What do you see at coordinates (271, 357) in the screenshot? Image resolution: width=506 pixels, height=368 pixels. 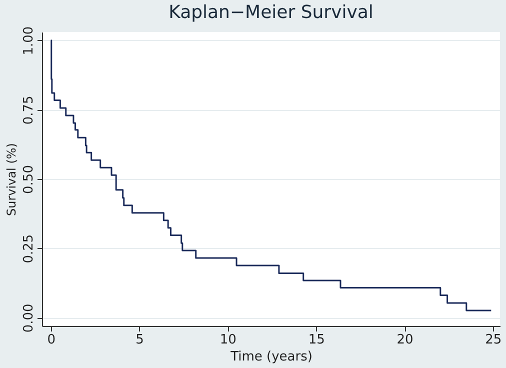 I see `x-axis-title: Time (years)` at bounding box center [271, 357].